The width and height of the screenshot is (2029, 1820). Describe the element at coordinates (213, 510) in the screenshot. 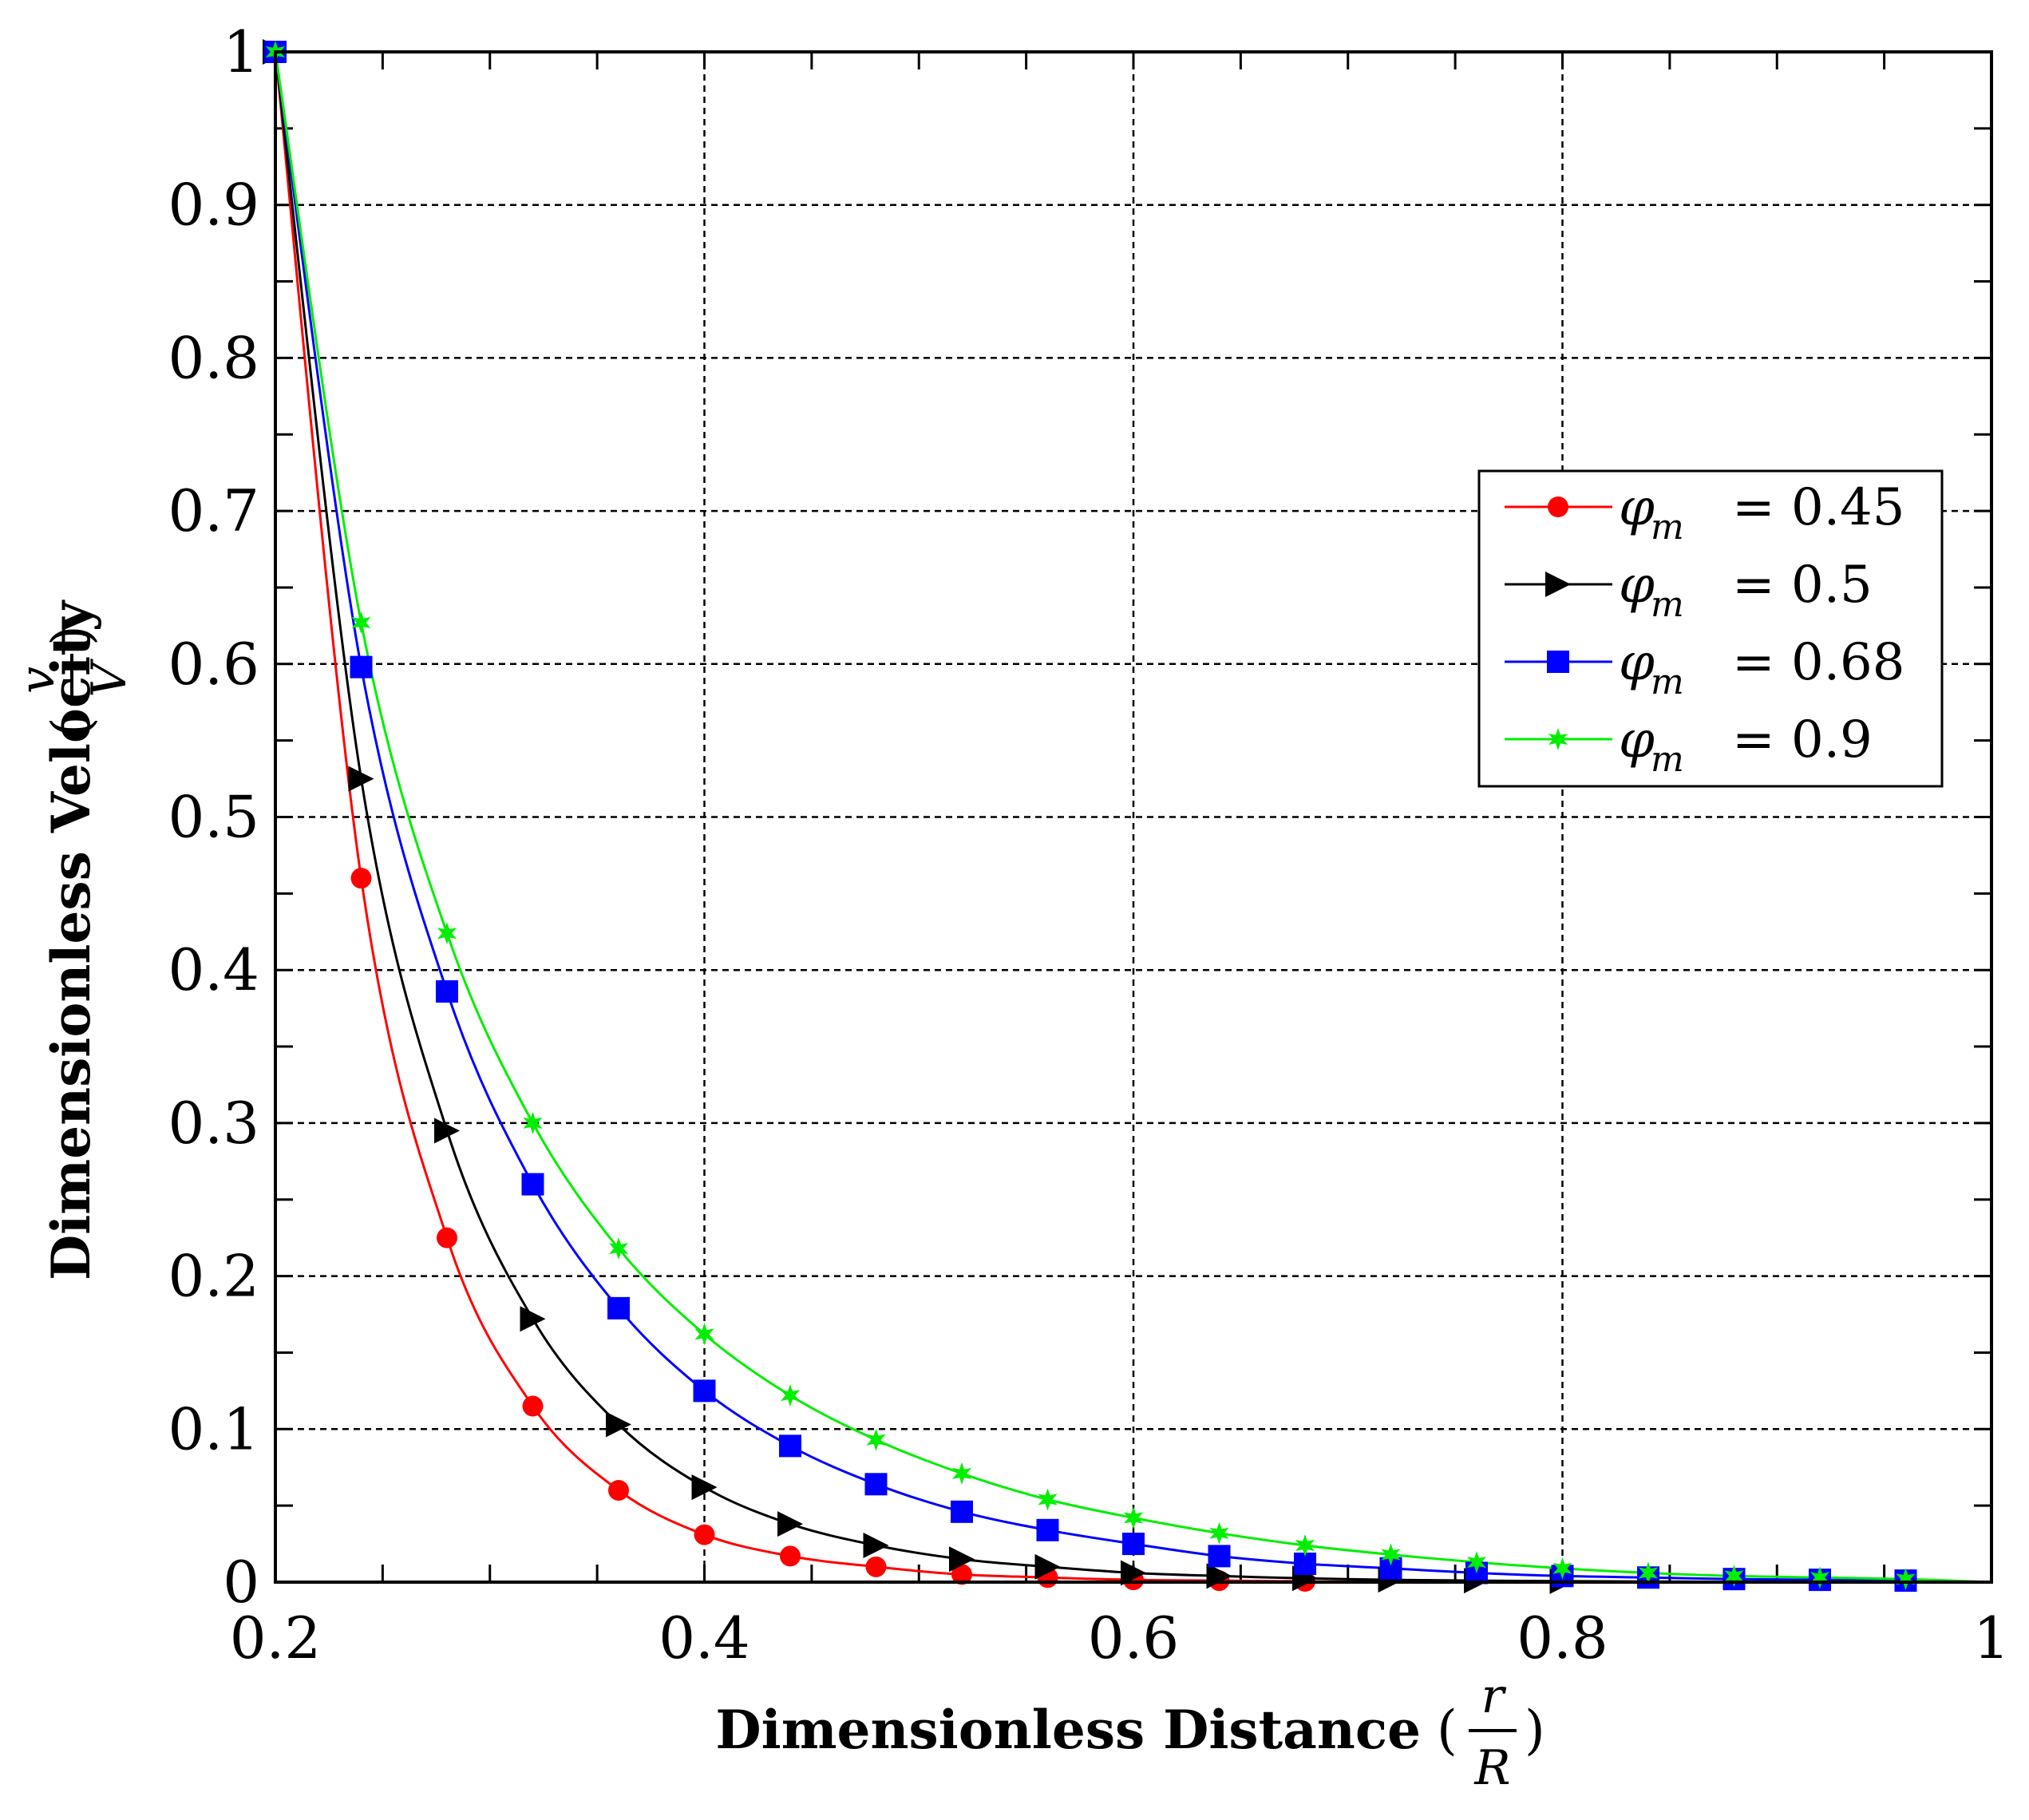

I see `y-tick-label: 0.7` at that location.